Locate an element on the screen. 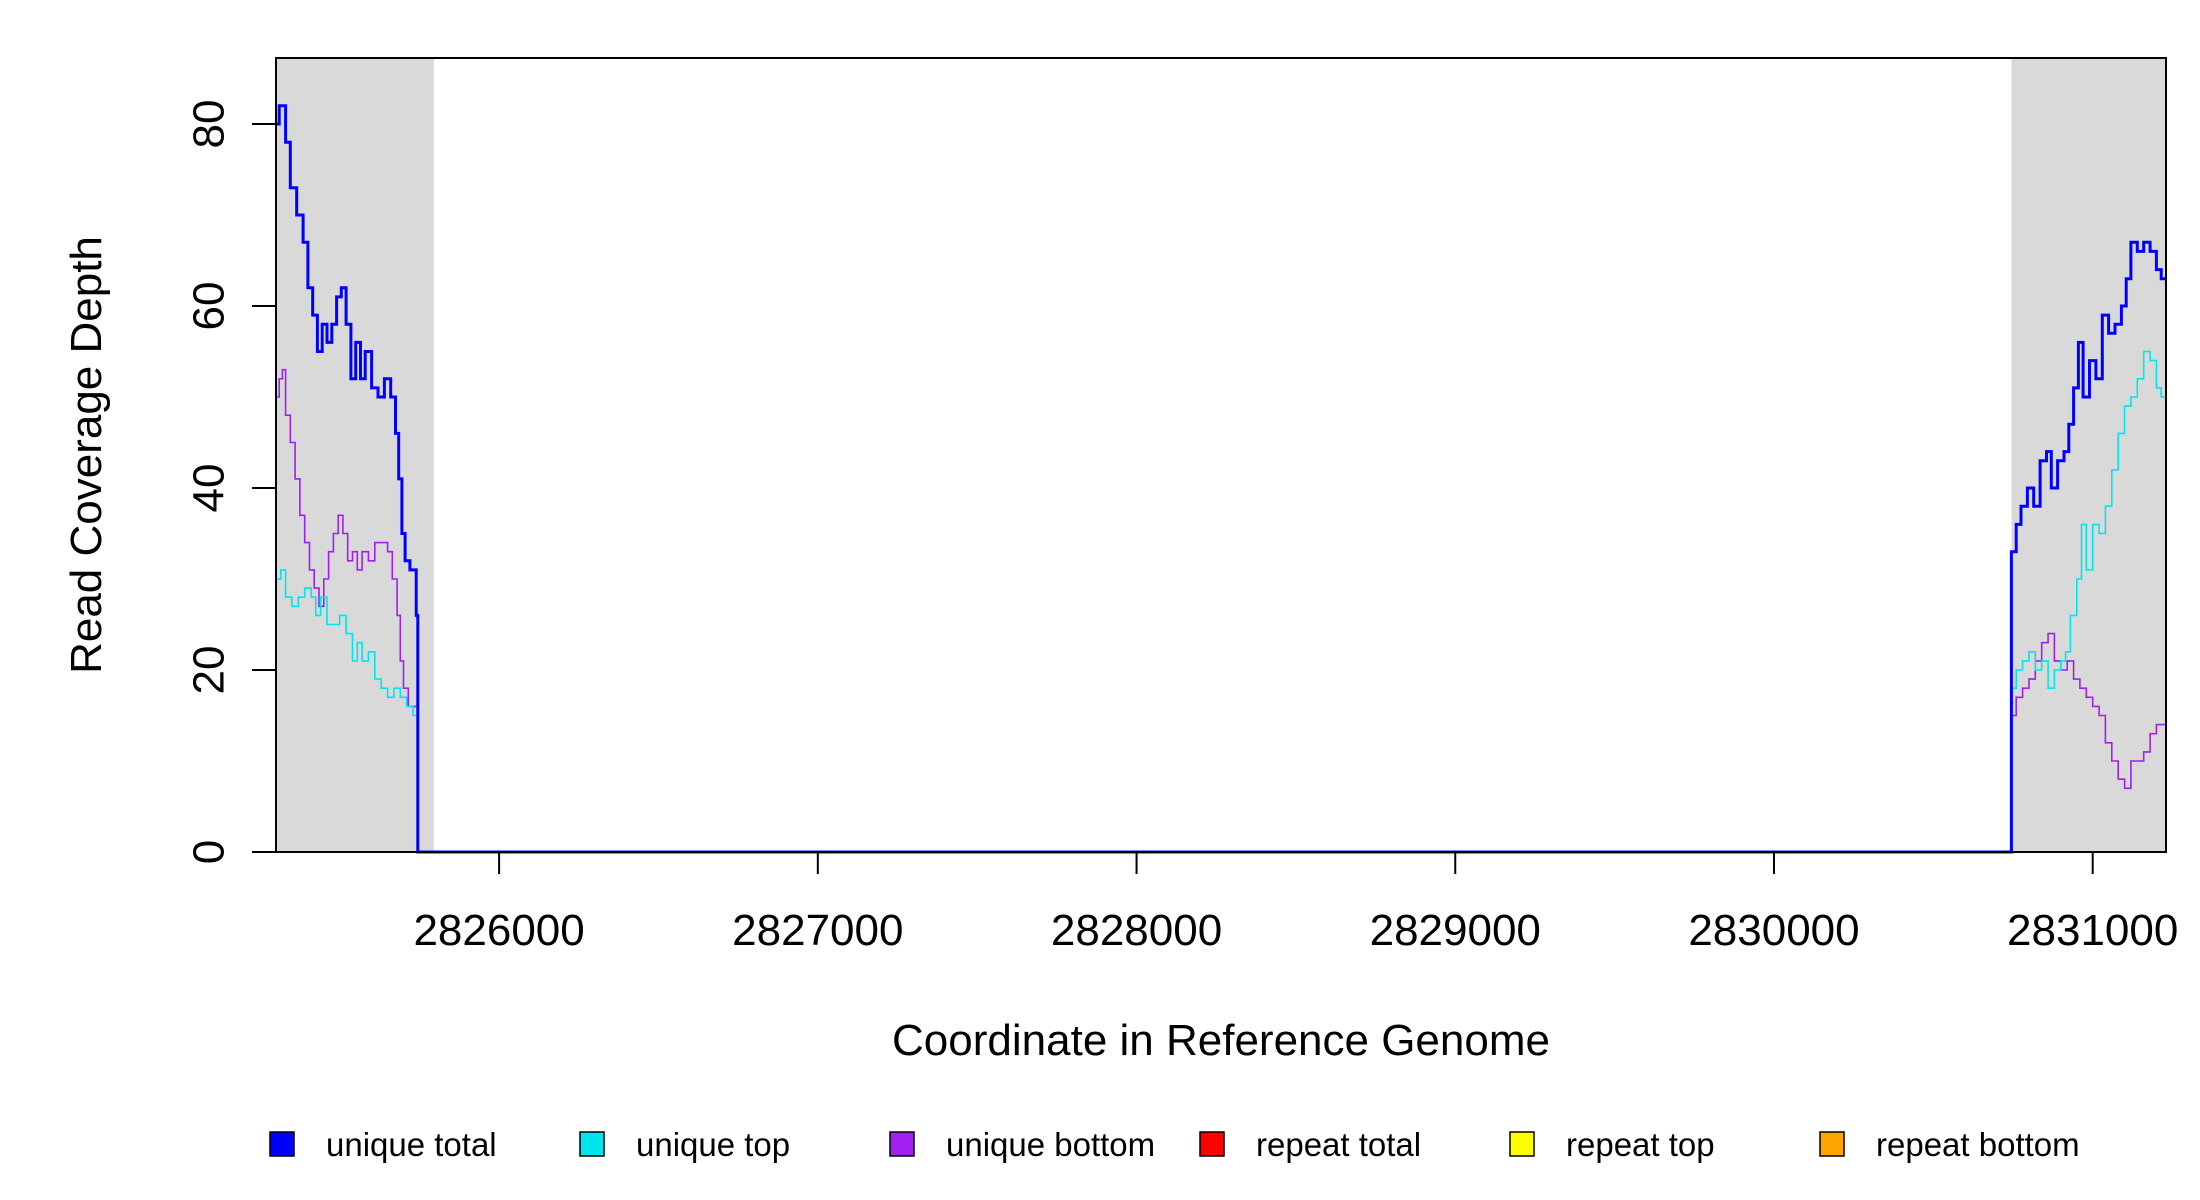 This screenshot has width=2200, height=1200. y-tick-label: 60 is located at coordinates (208, 306).